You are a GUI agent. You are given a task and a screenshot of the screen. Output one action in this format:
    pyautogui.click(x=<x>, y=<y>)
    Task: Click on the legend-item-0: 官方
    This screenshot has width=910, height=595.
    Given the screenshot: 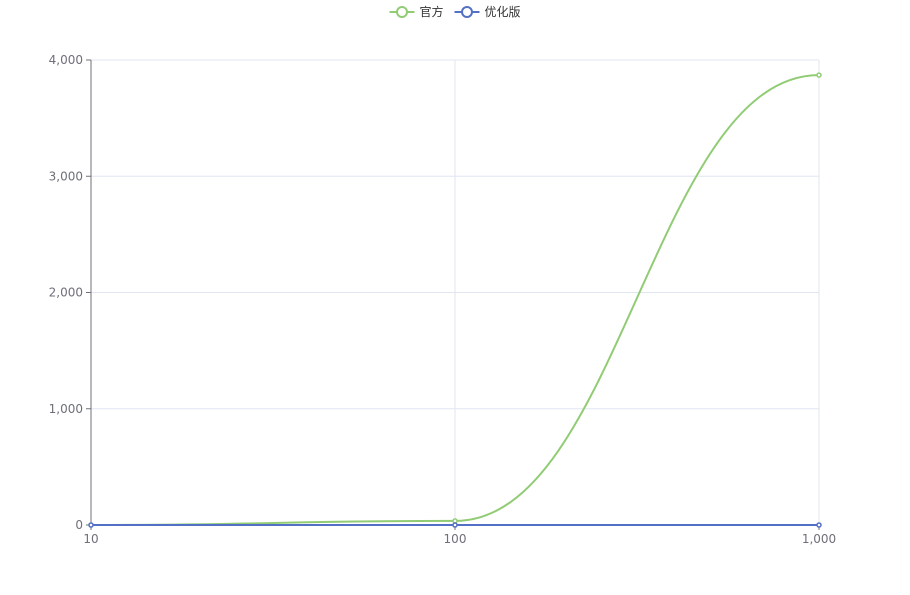 What is the action you would take?
    pyautogui.click(x=416, y=11)
    